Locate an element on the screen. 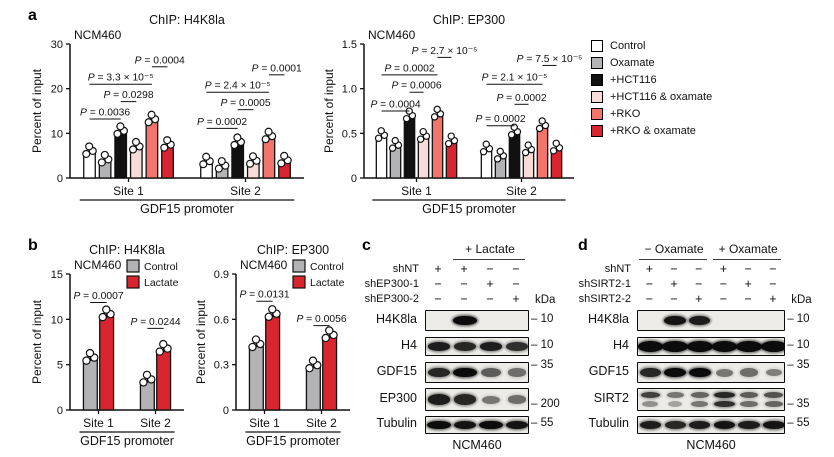 This screenshot has height=457, width=834. legend-swatch-lactate is located at coordinates (299, 282).